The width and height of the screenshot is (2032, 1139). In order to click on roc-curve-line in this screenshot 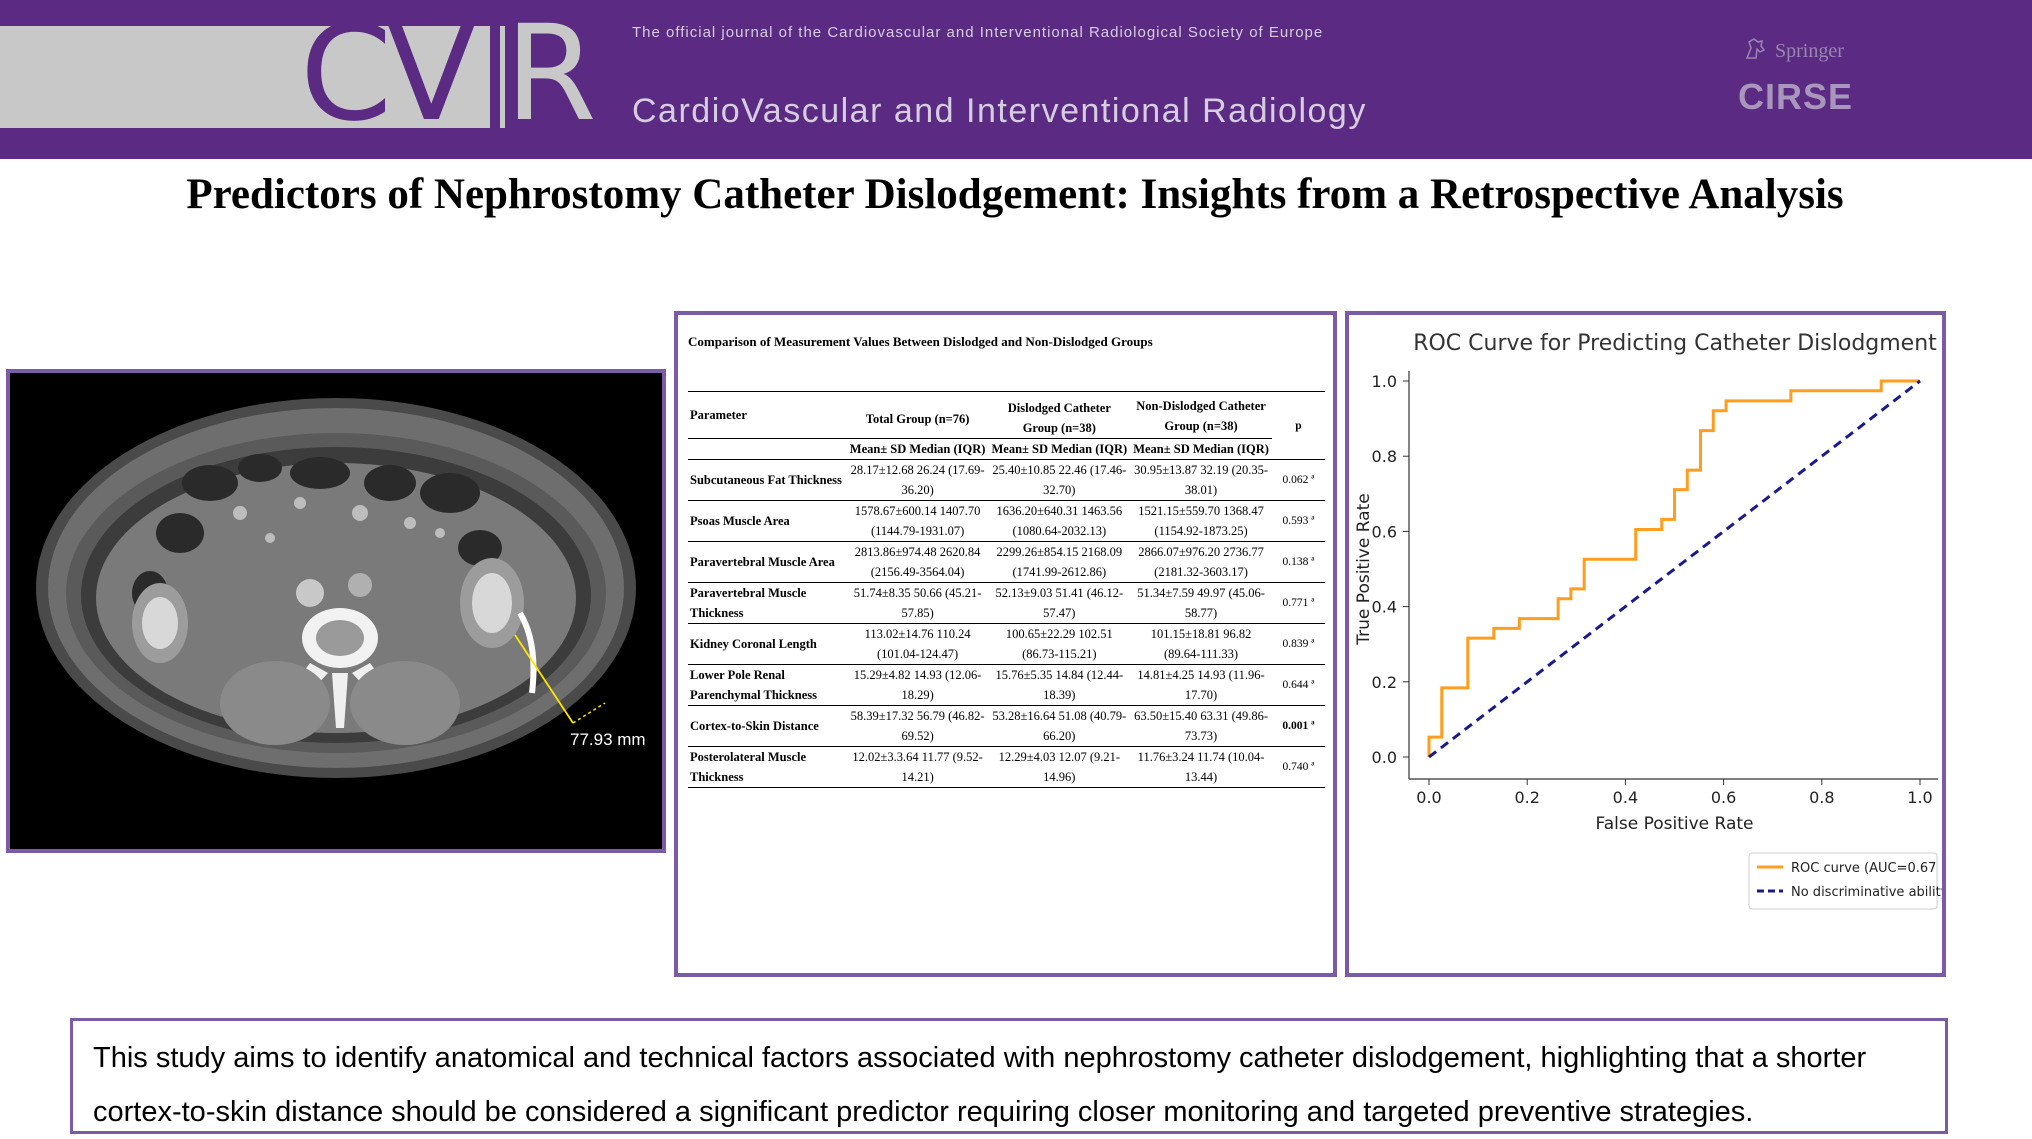, I will do `click(1673, 568)`.